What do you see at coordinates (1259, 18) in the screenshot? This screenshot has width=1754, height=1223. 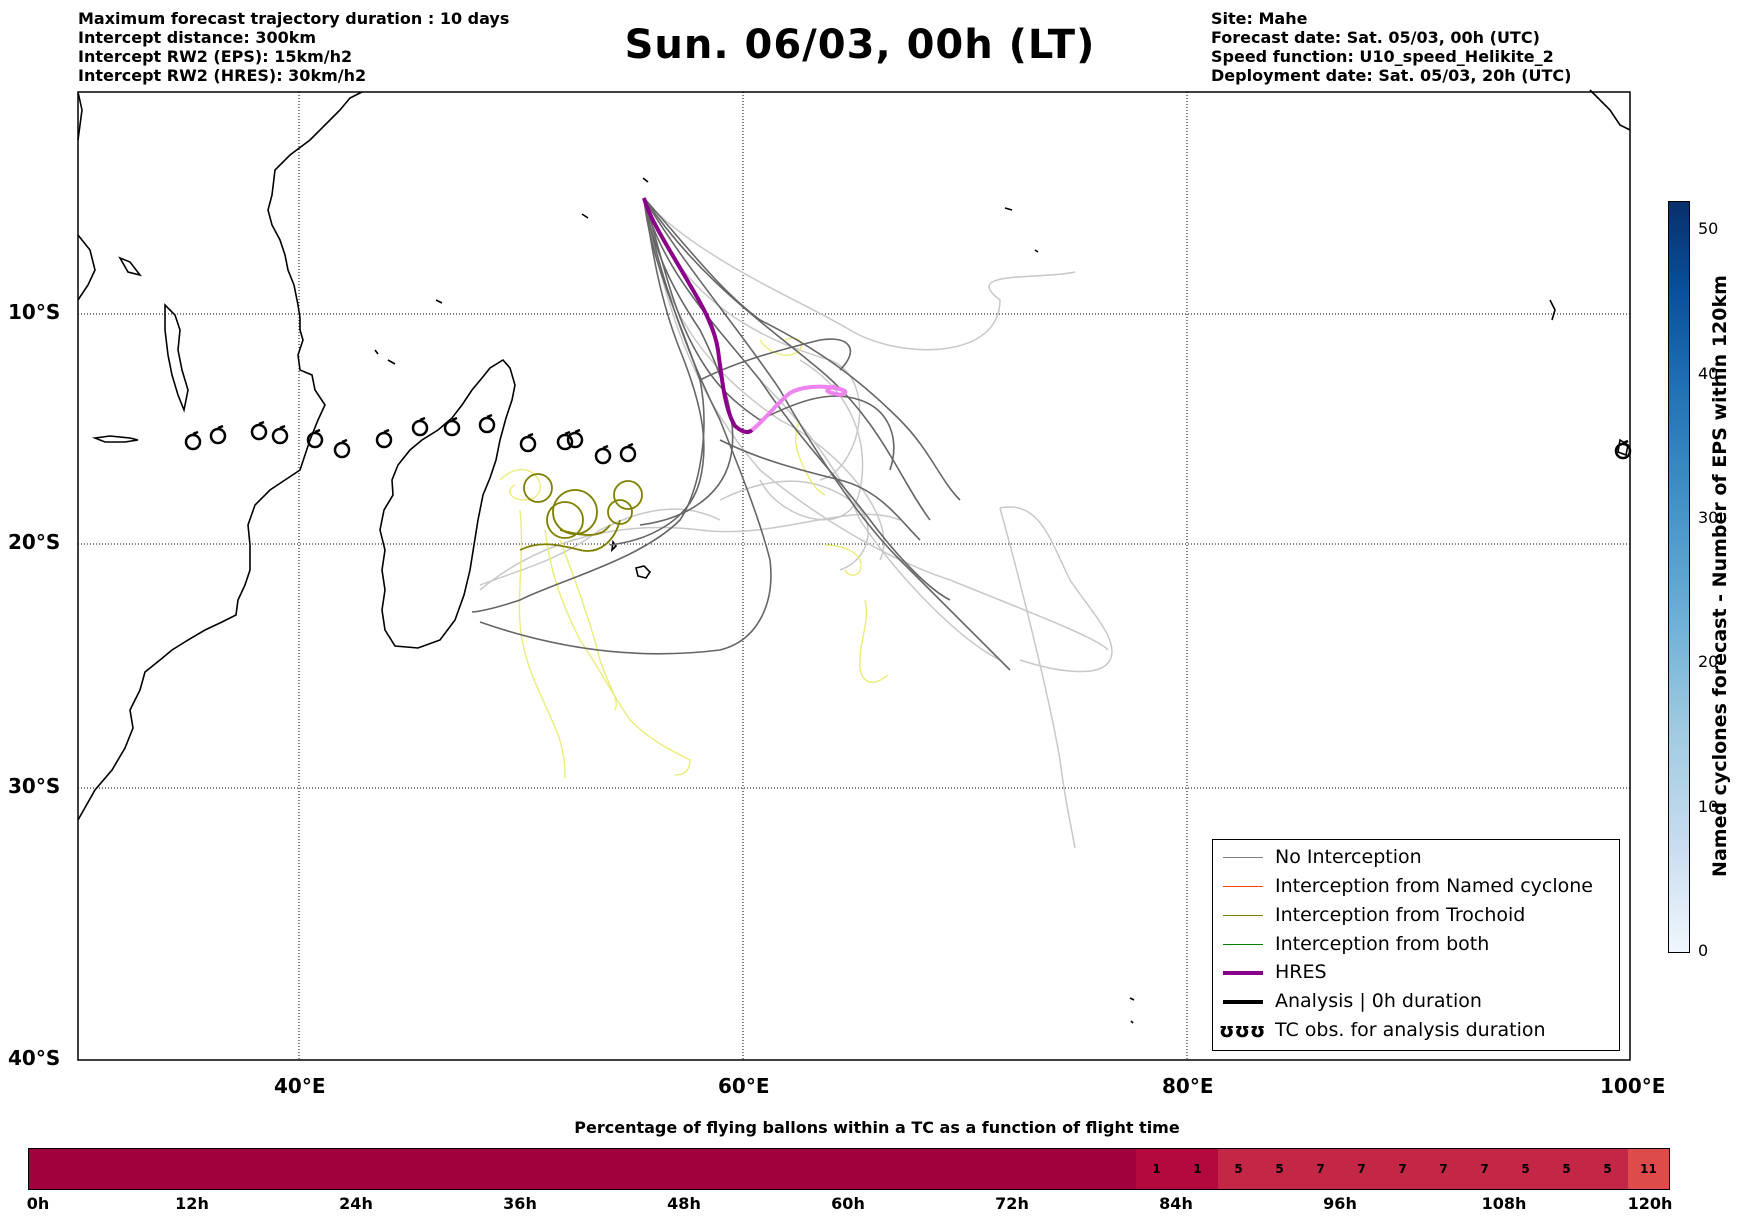 I see `header-right-line: Site: Mahe` at bounding box center [1259, 18].